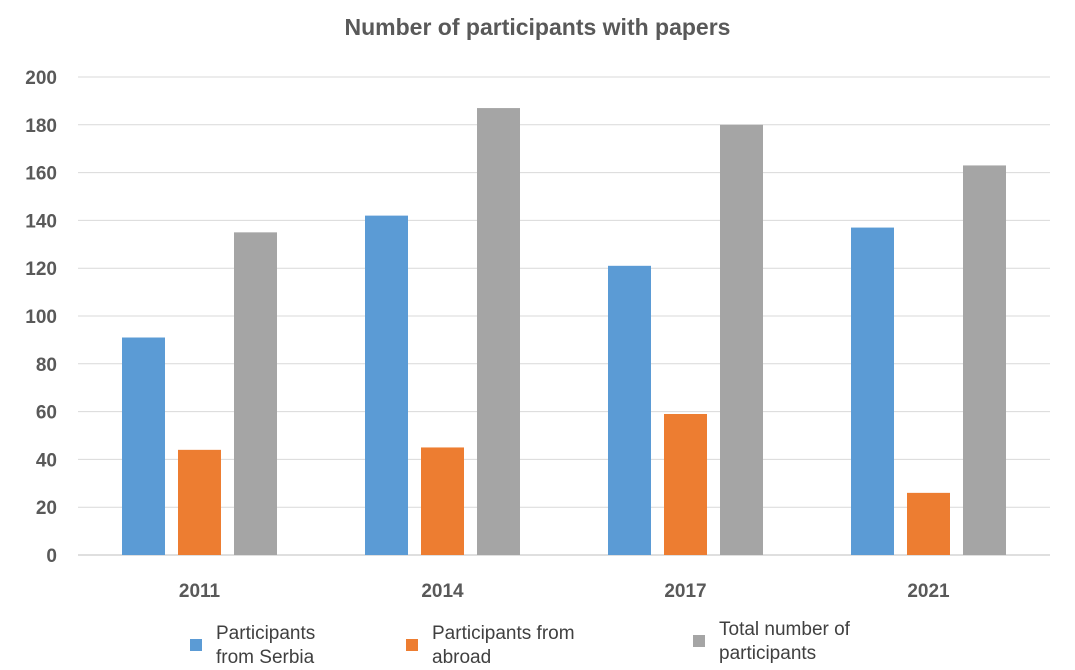 This screenshot has width=1075, height=670. I want to click on y-tick-label: 120, so click(41, 269).